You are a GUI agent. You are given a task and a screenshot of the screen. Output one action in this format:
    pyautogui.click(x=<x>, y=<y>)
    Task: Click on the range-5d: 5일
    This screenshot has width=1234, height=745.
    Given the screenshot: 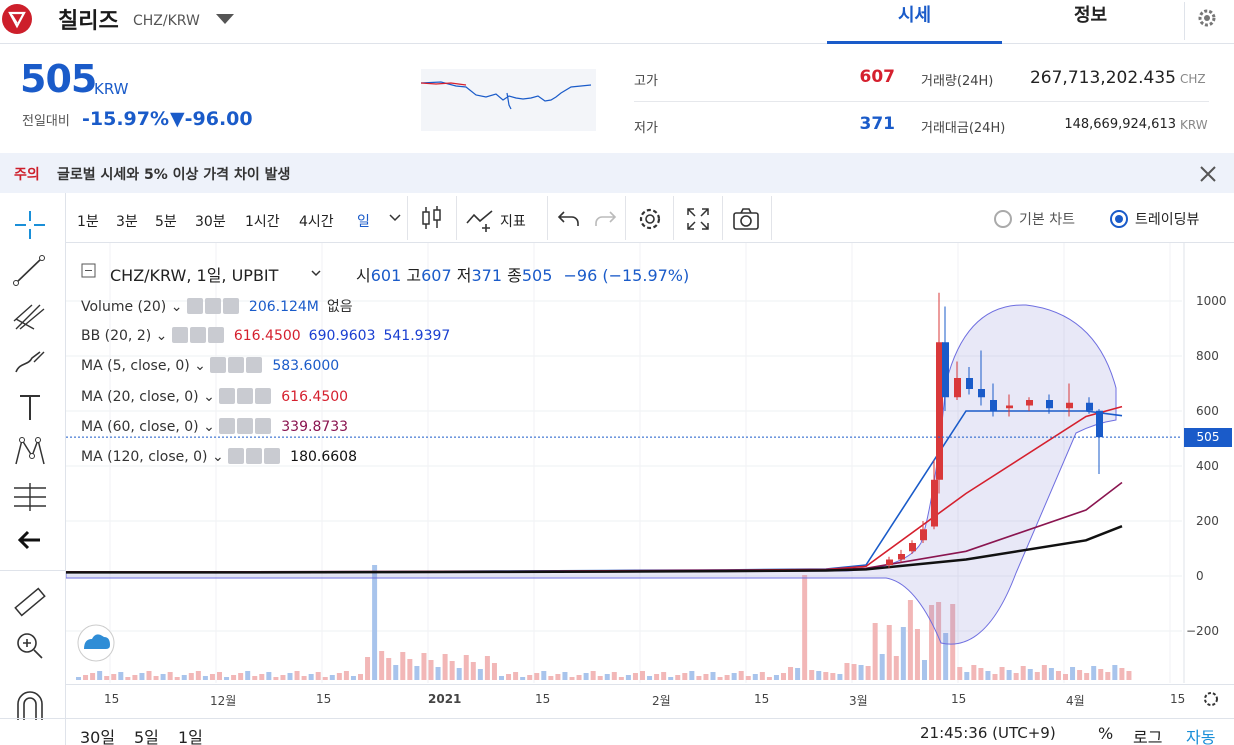 What is the action you would take?
    pyautogui.click(x=146, y=736)
    